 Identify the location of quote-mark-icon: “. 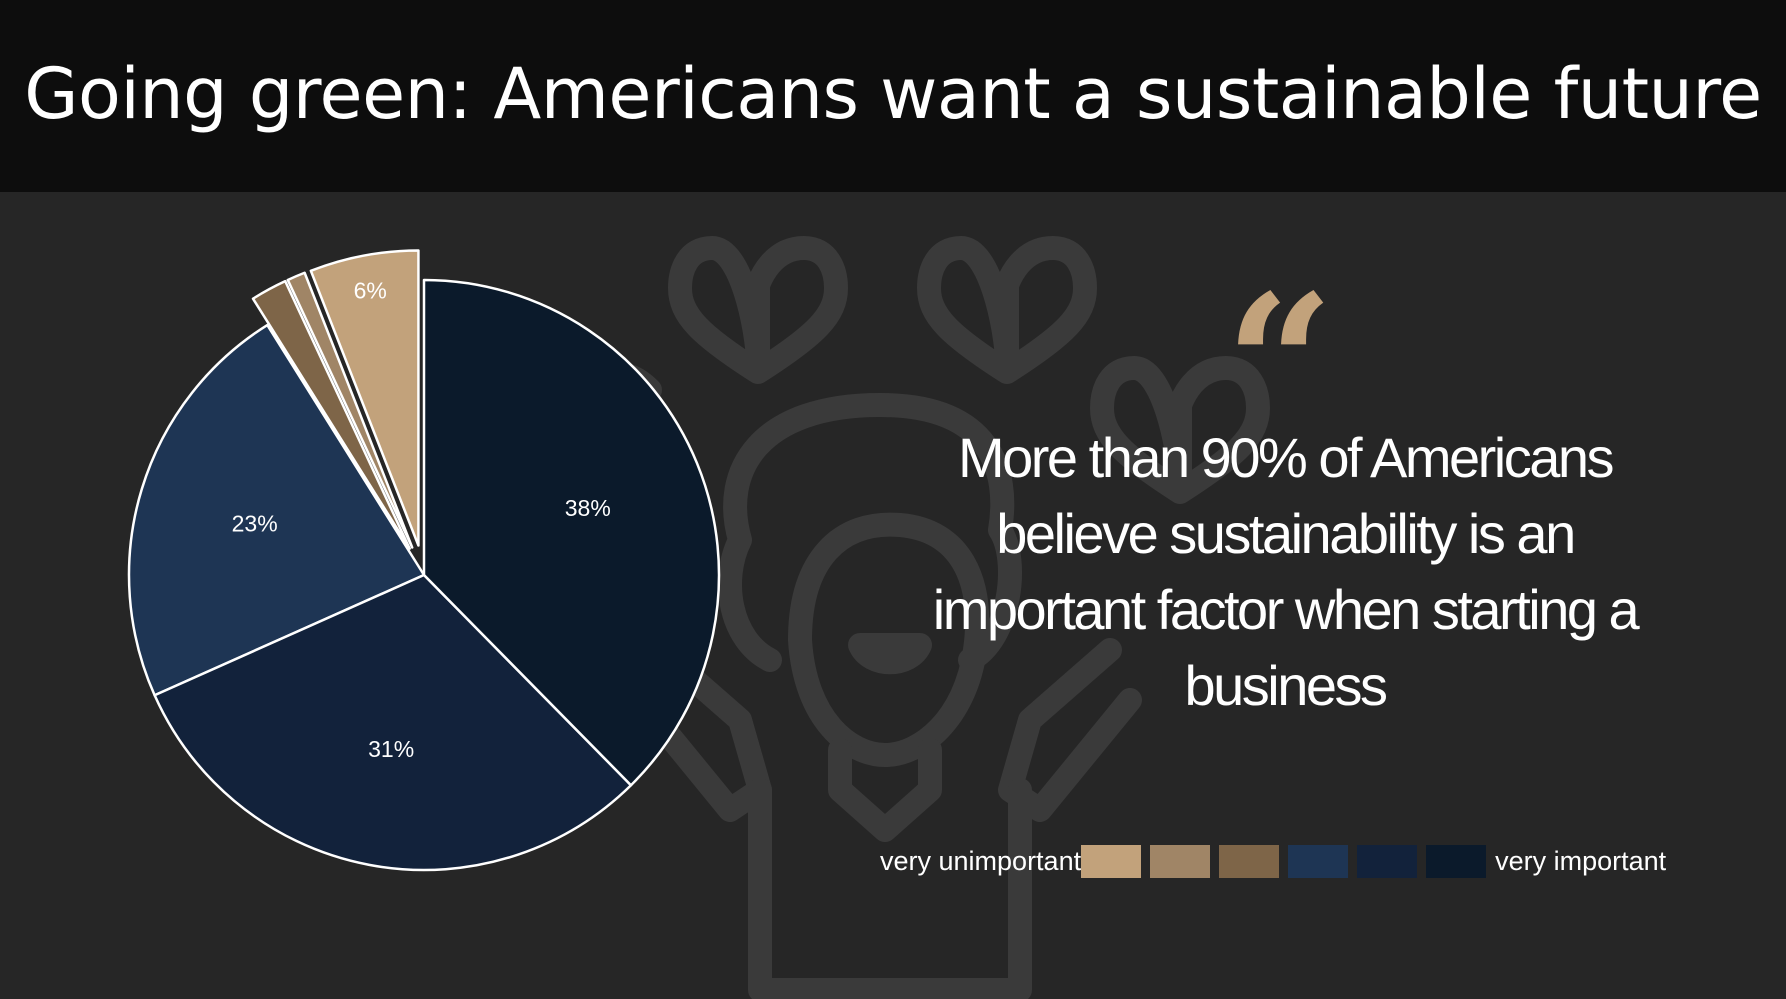
(1280, 364).